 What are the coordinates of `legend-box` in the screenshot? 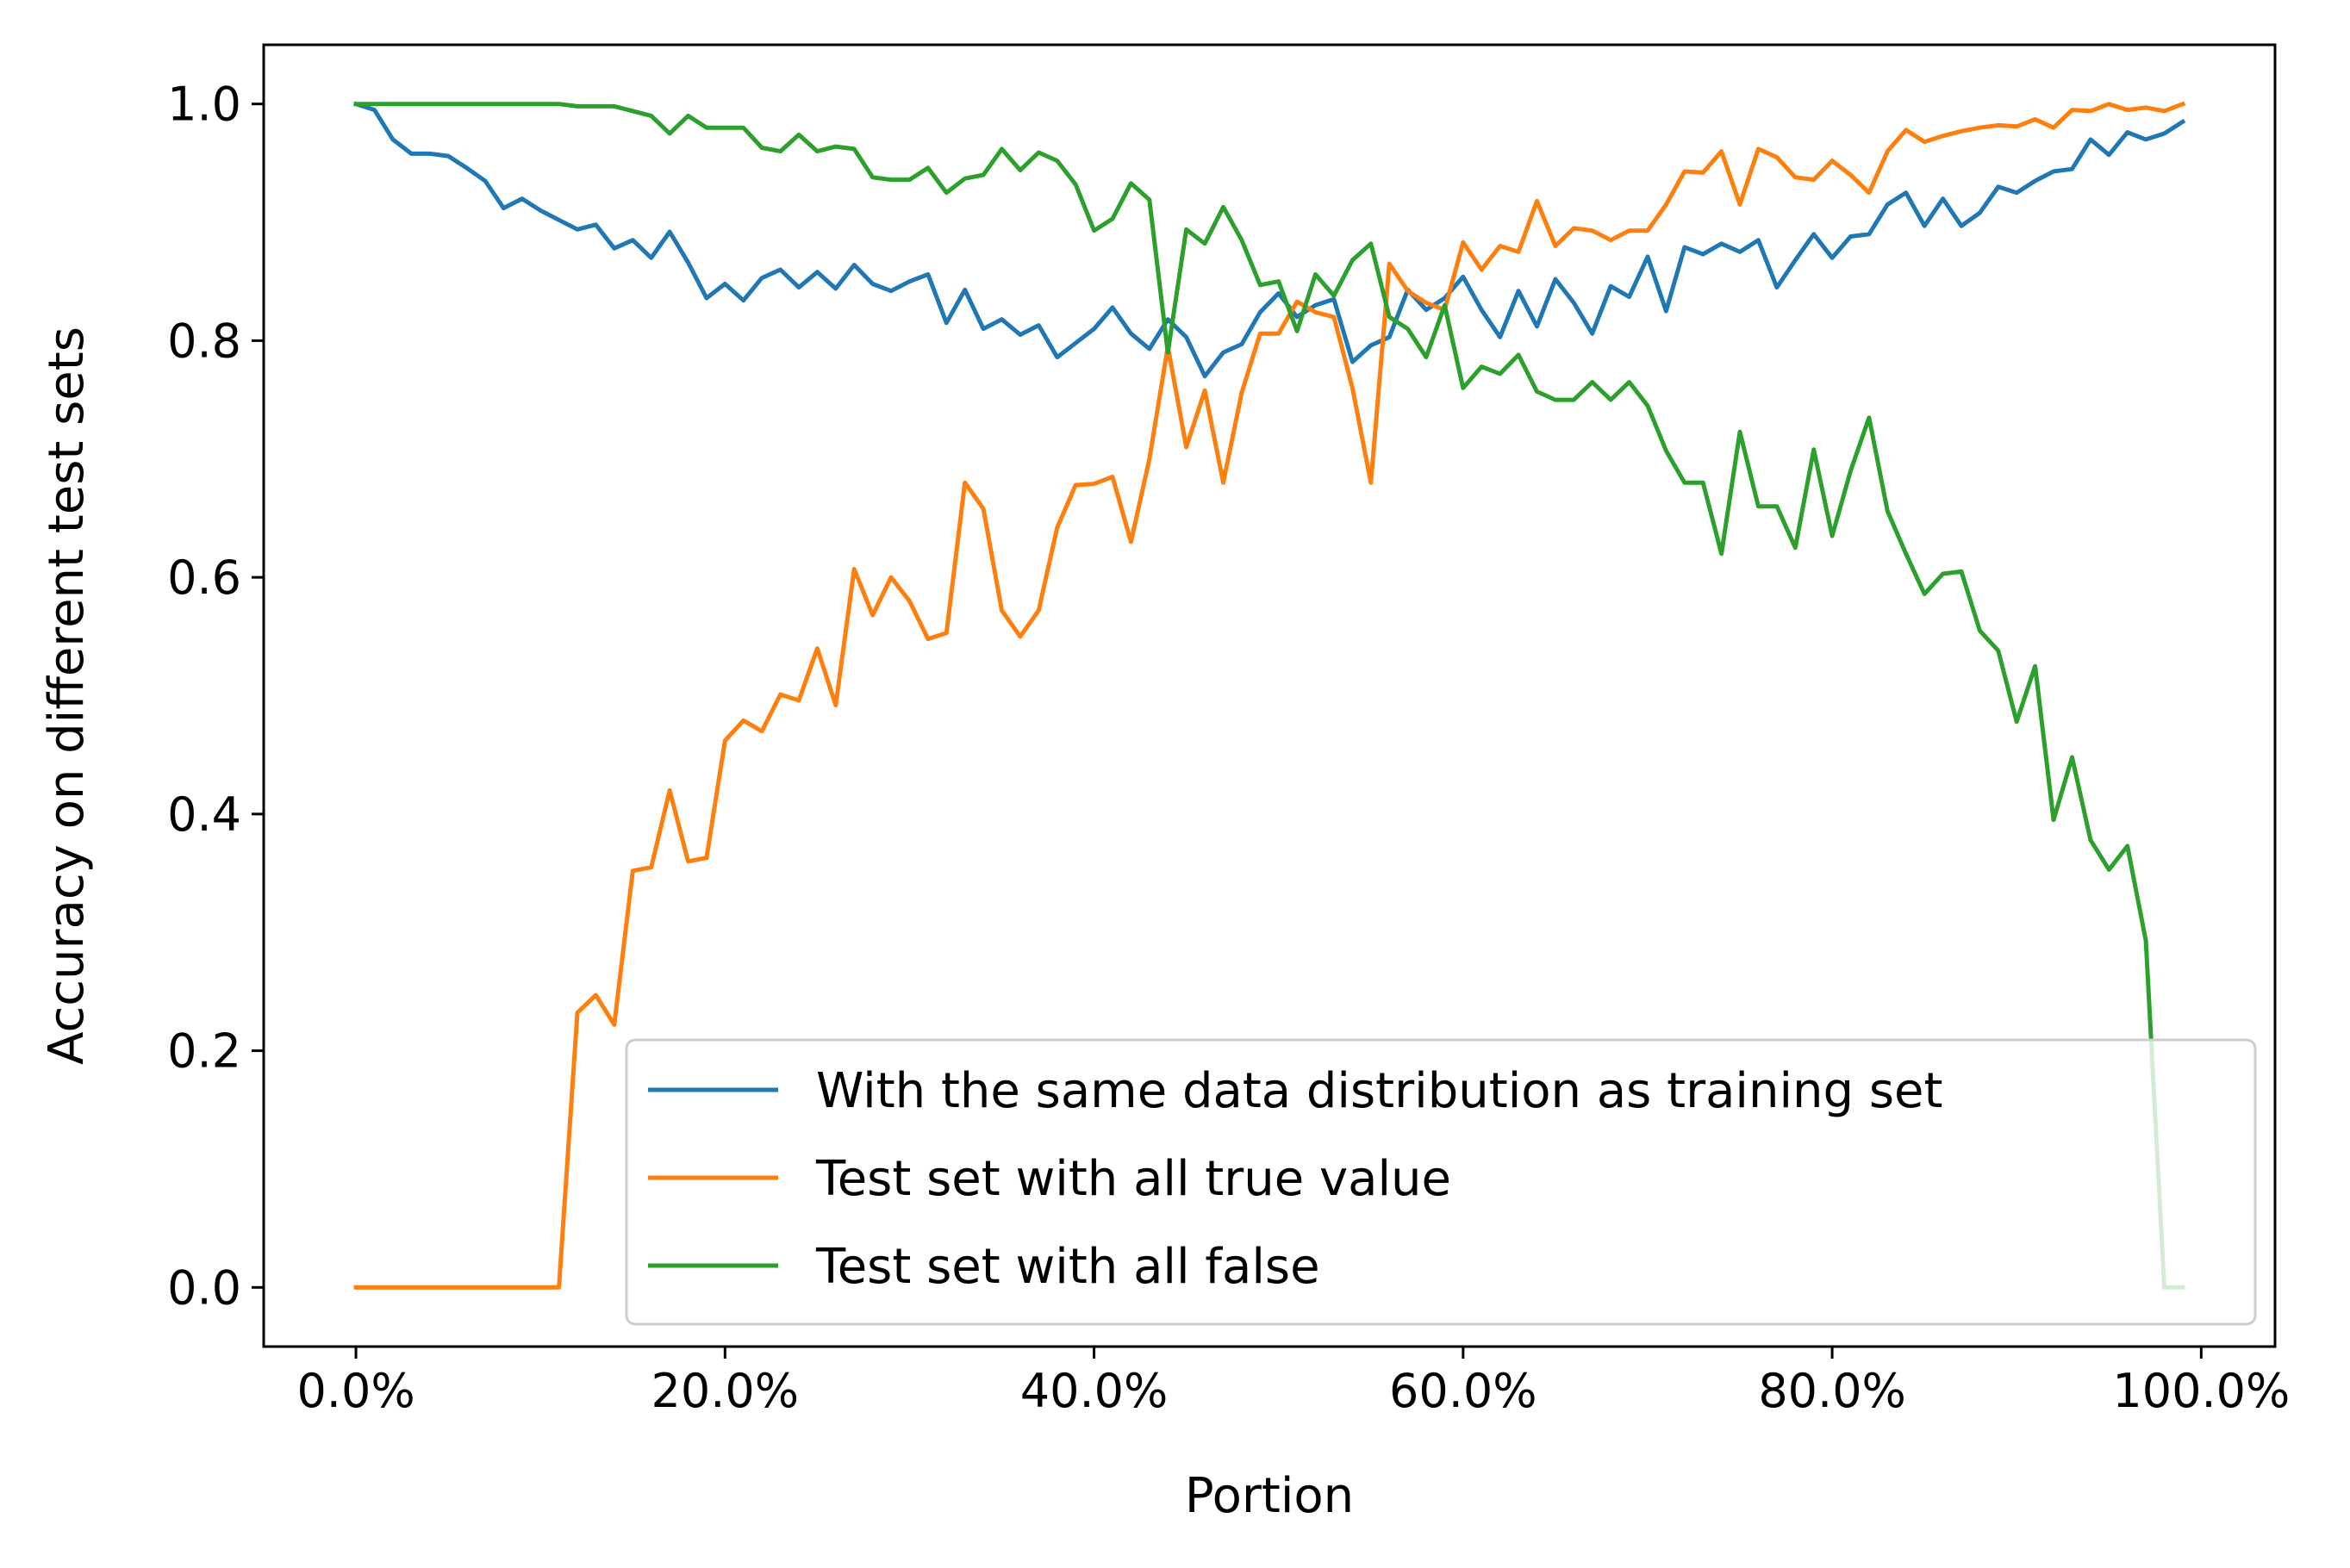 It's located at (1441, 1182).